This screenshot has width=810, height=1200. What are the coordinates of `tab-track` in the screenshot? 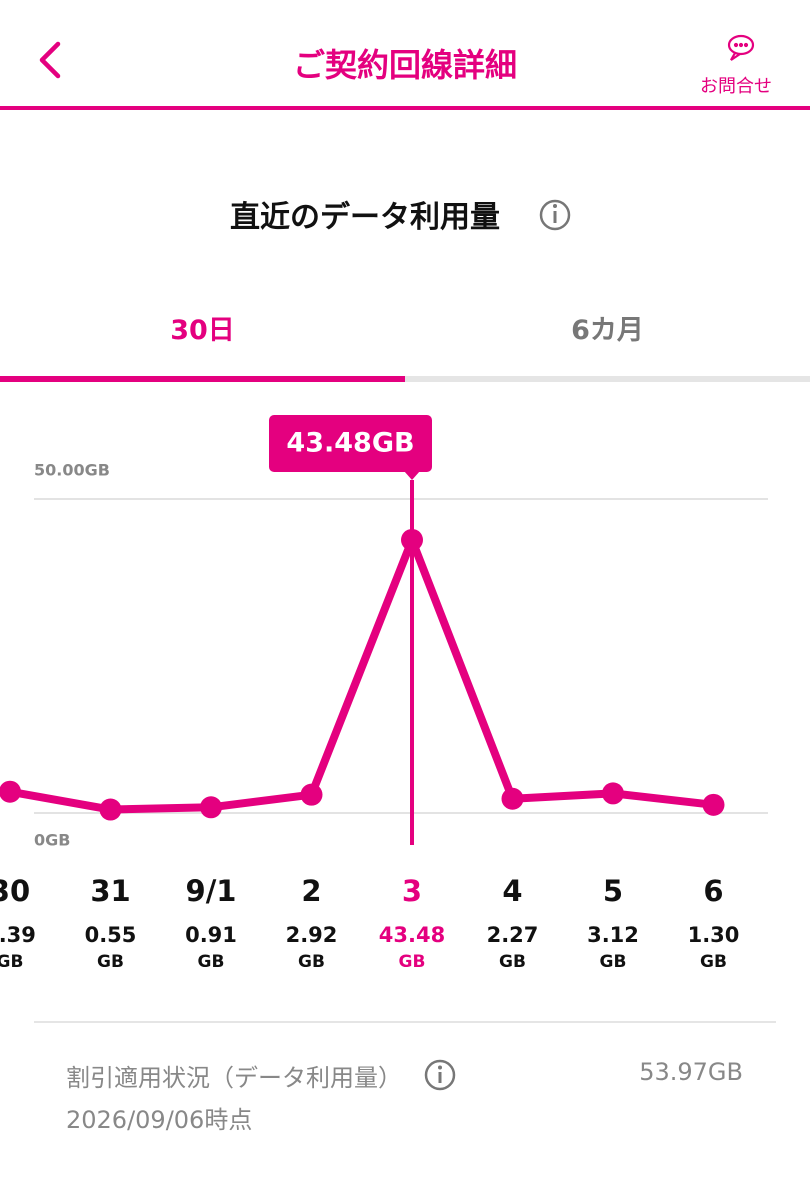 It's located at (607, 379).